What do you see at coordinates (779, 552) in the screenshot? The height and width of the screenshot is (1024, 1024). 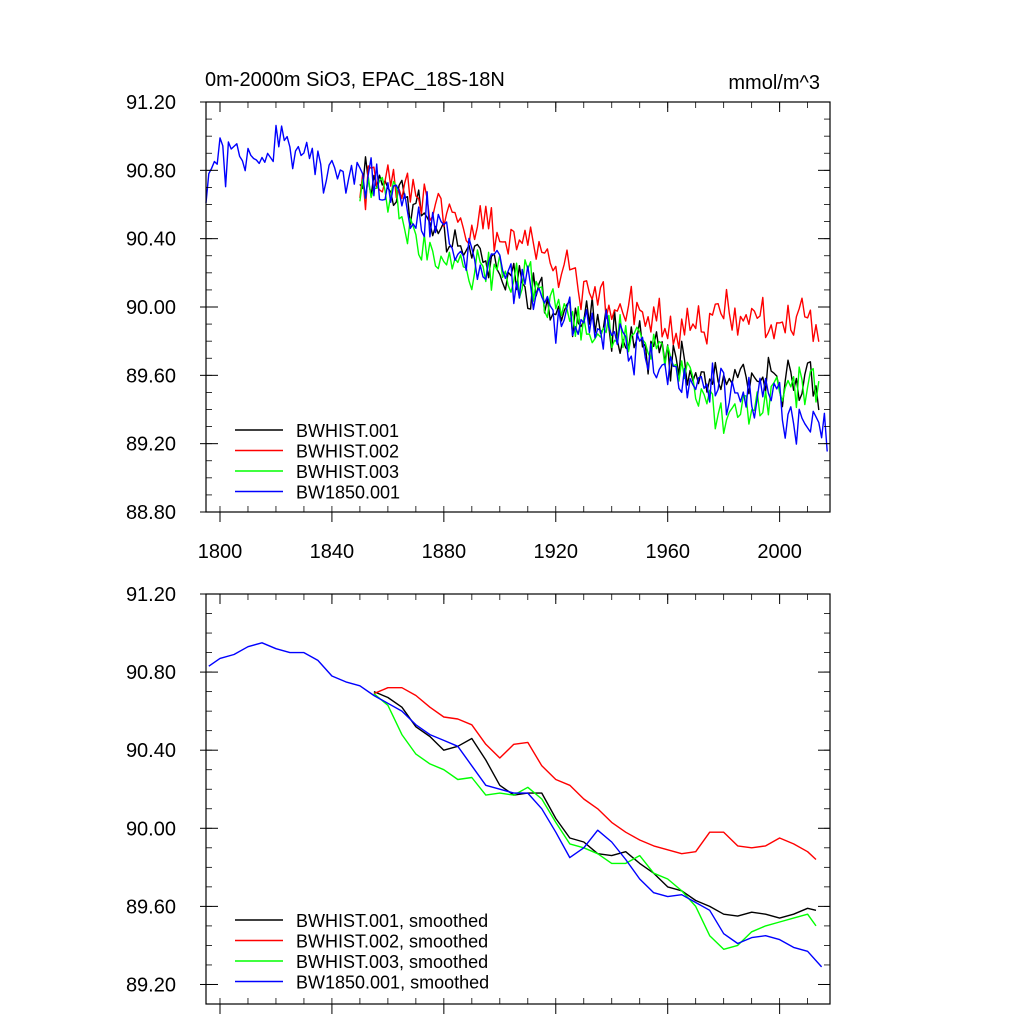 I see `x-tick-label: 2000` at bounding box center [779, 552].